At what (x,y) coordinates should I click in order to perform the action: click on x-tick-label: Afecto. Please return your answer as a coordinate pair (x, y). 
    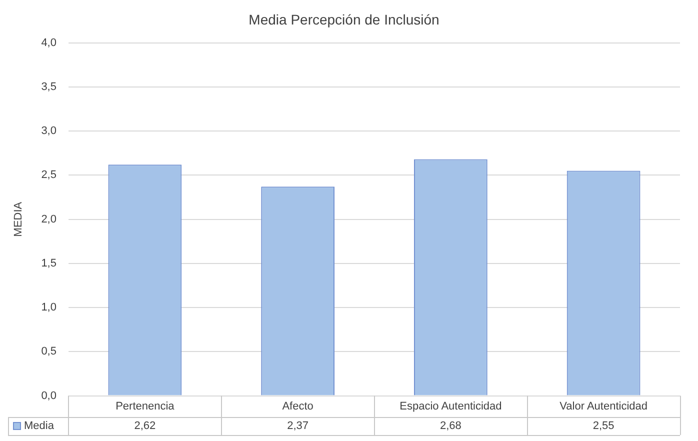
    Looking at the image, I should click on (298, 406).